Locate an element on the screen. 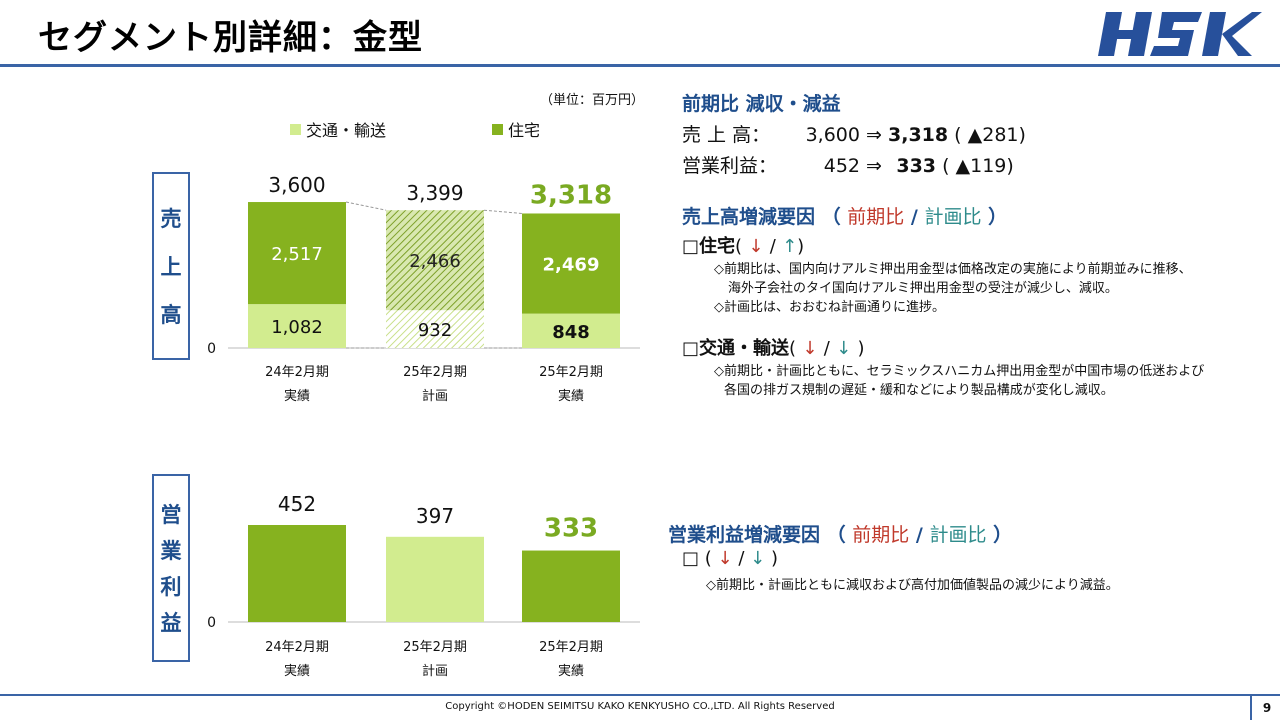 This screenshot has width=1280, height=720. page-number: 9 is located at coordinates (1265, 708).